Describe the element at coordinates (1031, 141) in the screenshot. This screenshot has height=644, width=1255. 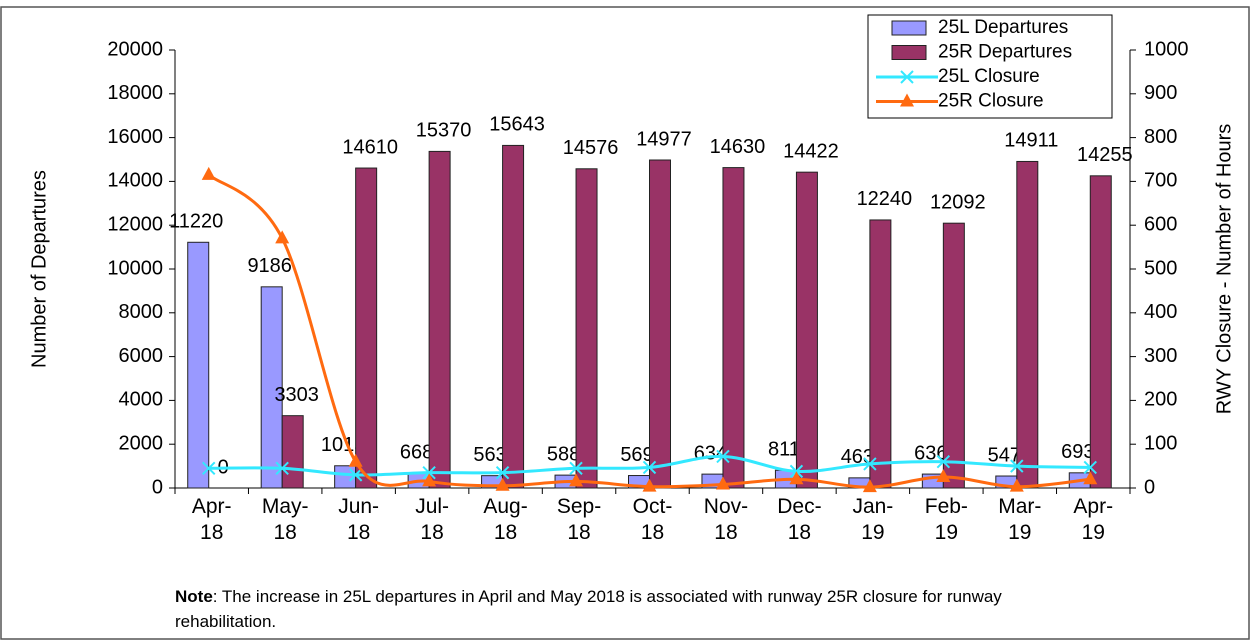
I see `data-label: 14911` at that location.